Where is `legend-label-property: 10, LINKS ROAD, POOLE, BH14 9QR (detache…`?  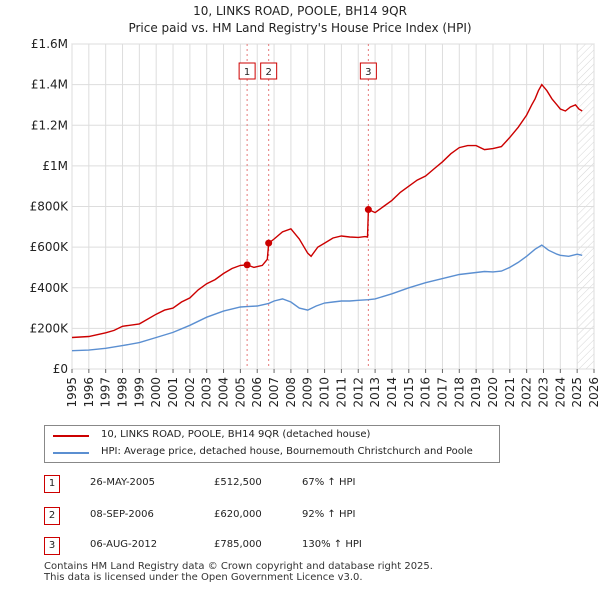 legend-label-property: 10, LINKS ROAD, POOLE, BH14 9QR (detache… is located at coordinates (236, 434).